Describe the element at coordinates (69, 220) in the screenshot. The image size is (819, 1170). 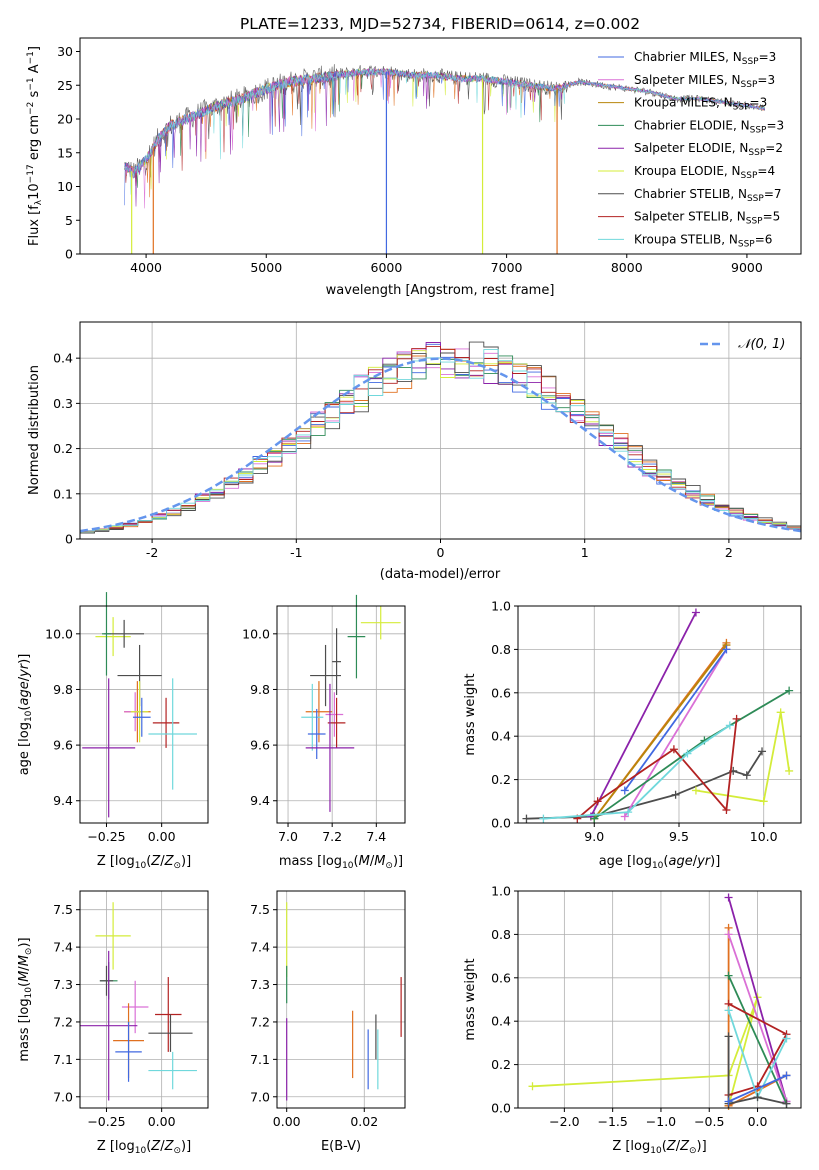
I see `y-tick-label: 5` at that location.